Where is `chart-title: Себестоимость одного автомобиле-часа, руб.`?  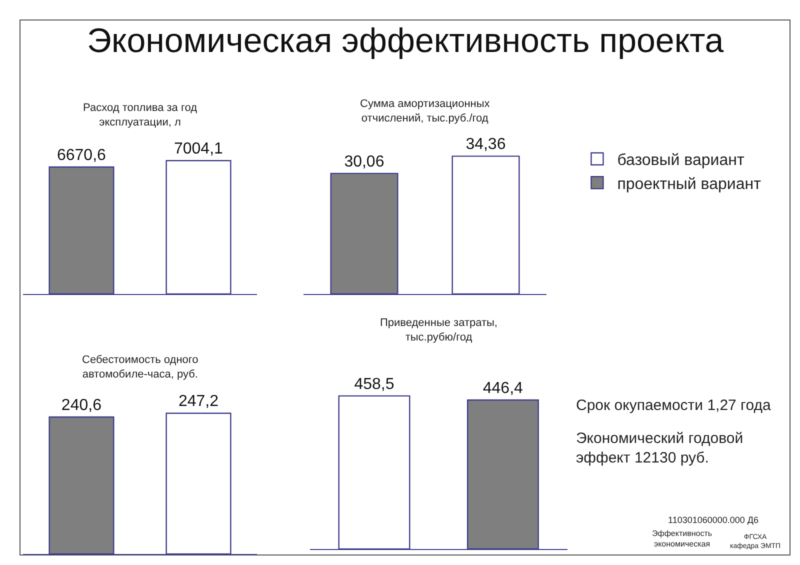 chart-title: Себестоимость одного автомобиле-часа, руб. is located at coordinates (140, 367).